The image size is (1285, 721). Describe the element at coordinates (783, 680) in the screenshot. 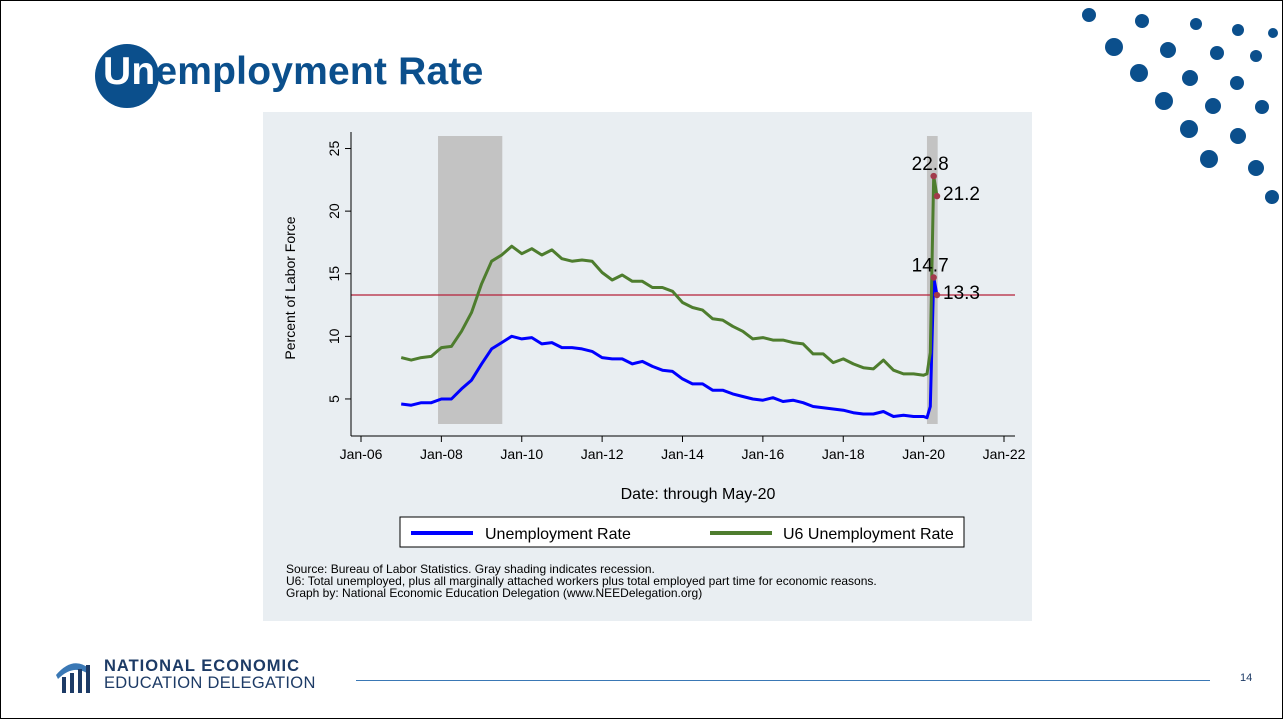

I see `footer-divider` at that location.